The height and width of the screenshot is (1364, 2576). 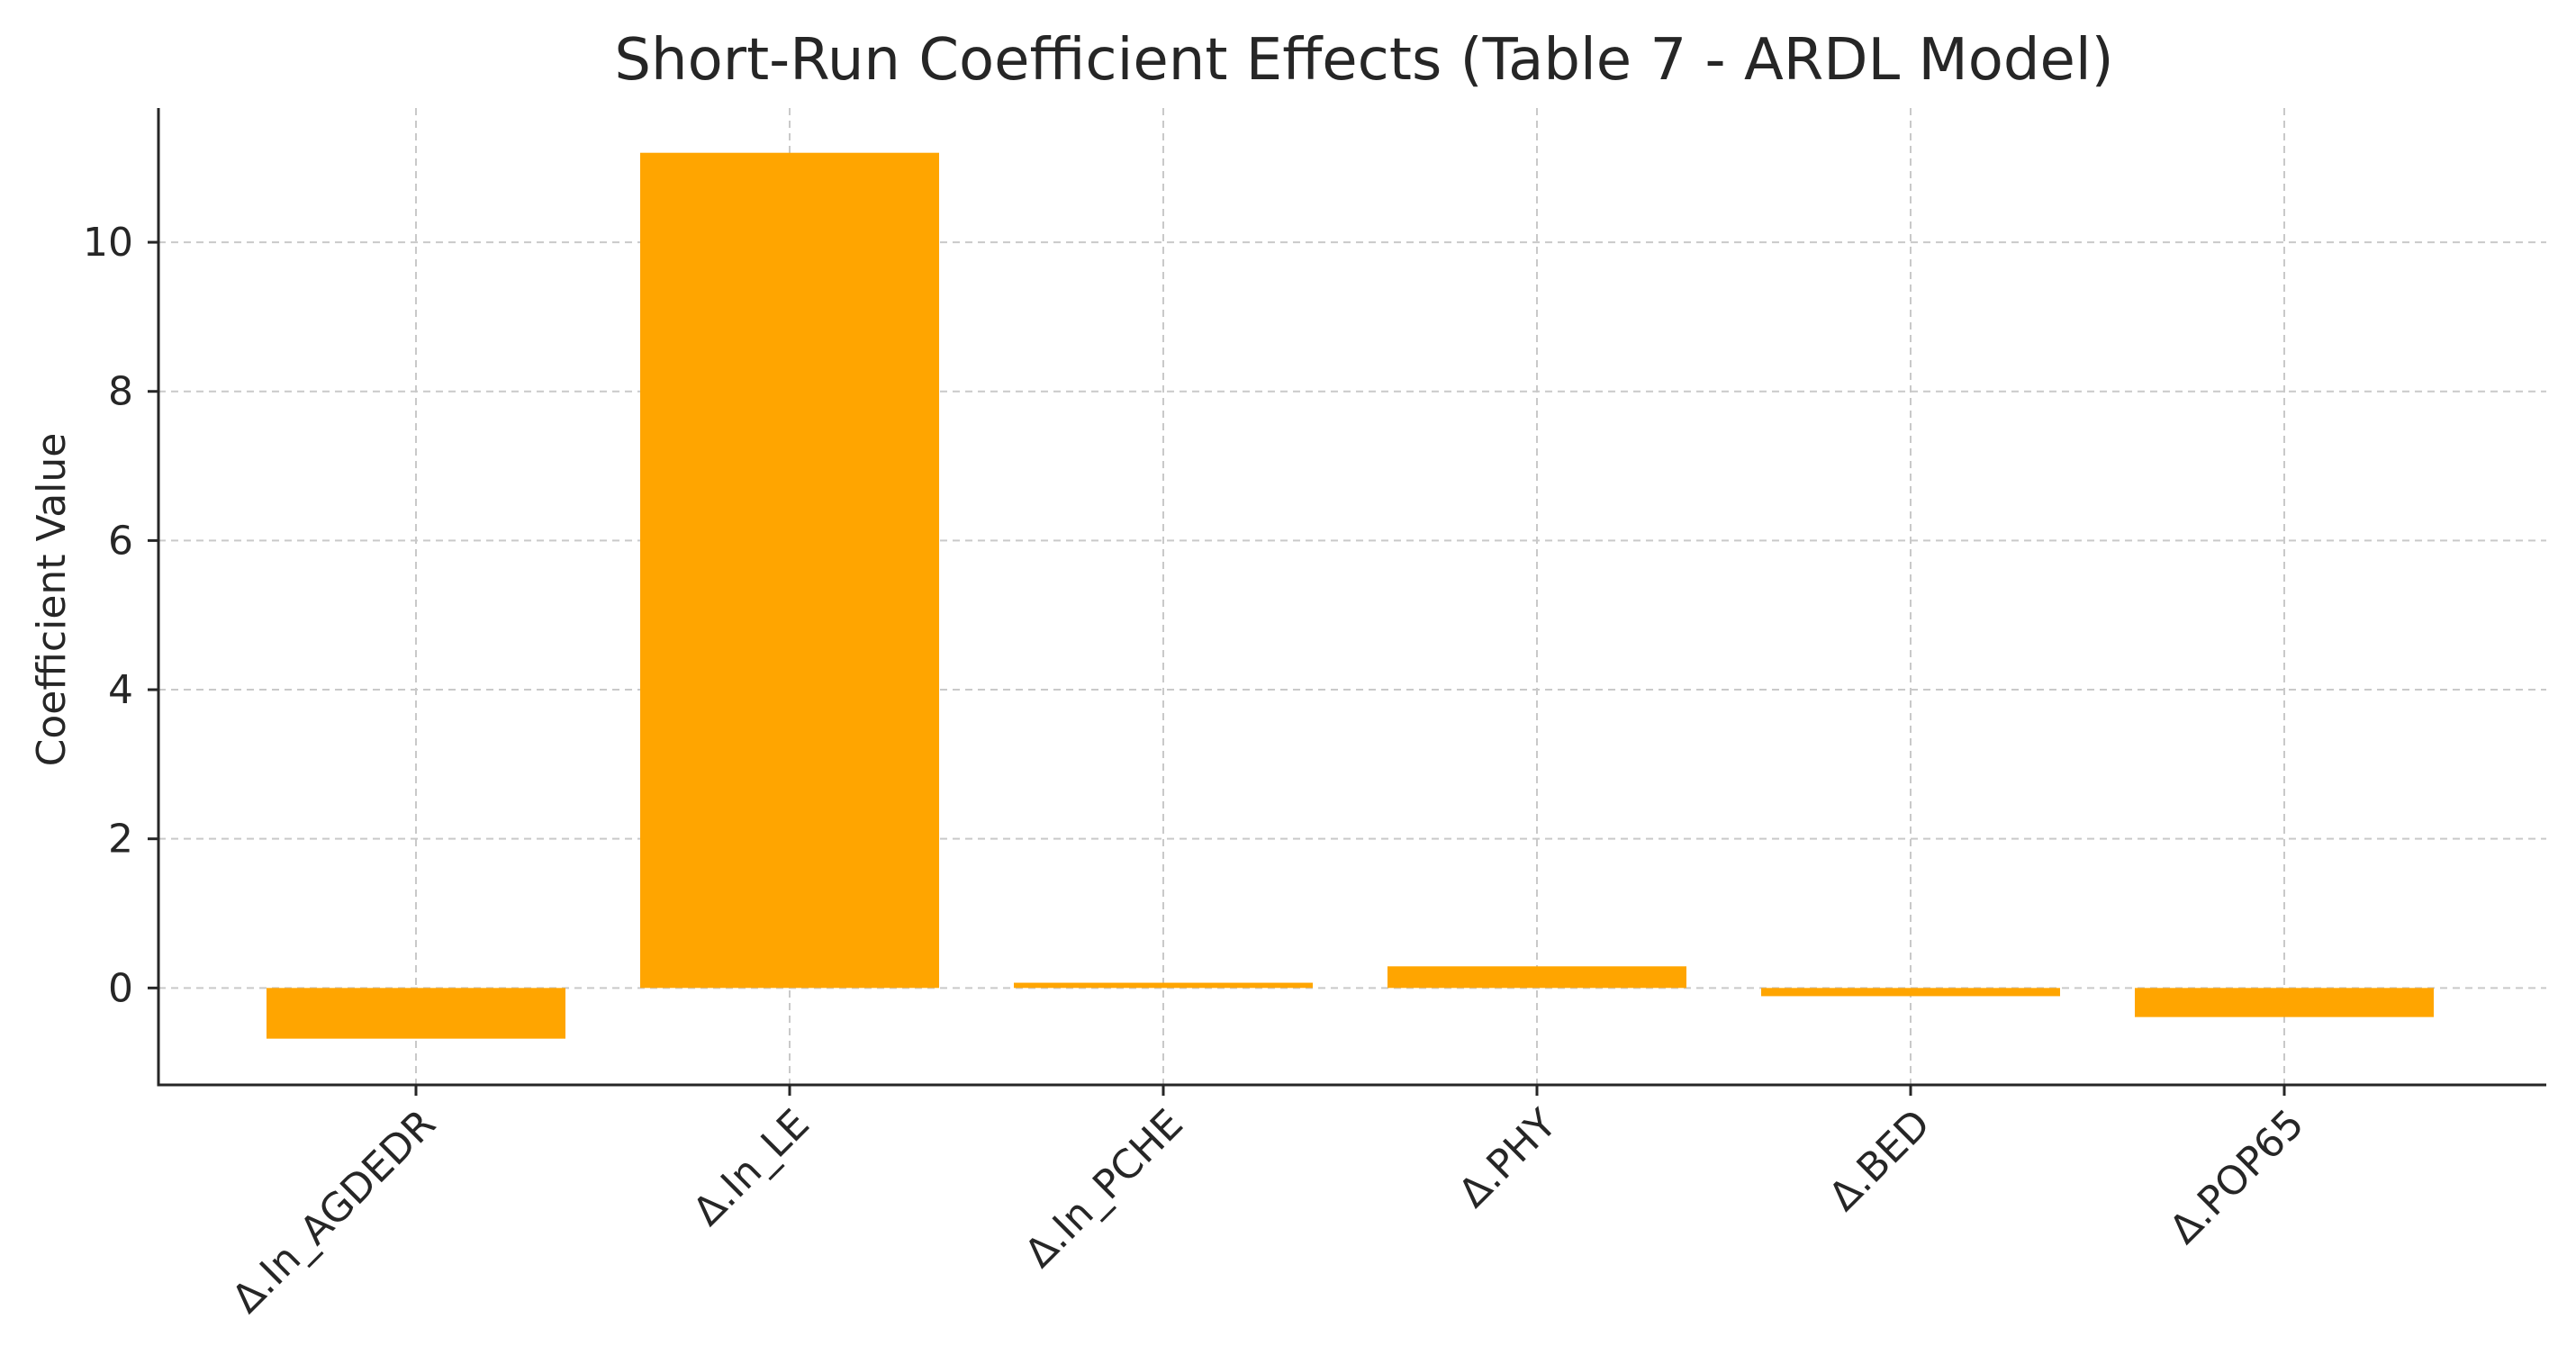 What do you see at coordinates (334, 1212) in the screenshot?
I see `x-tick-label: Δ.In_AGDEDR` at bounding box center [334, 1212].